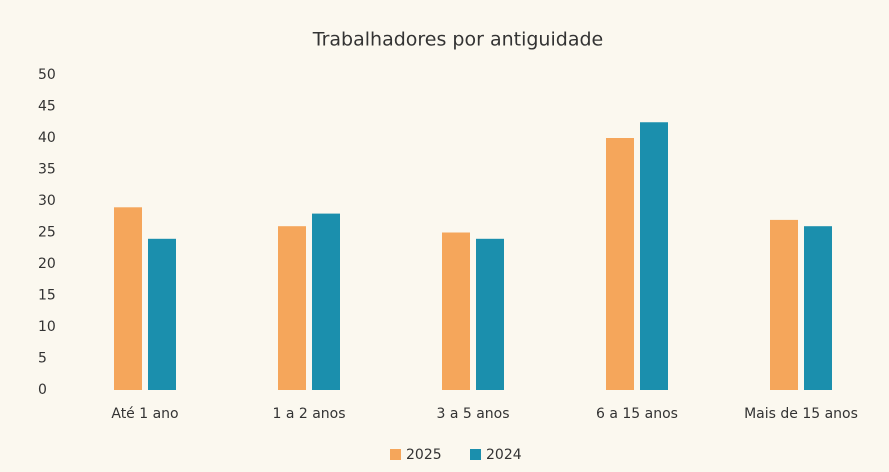  What do you see at coordinates (457, 40) in the screenshot?
I see `chart-title: Trabalhadores por antiguidade` at bounding box center [457, 40].